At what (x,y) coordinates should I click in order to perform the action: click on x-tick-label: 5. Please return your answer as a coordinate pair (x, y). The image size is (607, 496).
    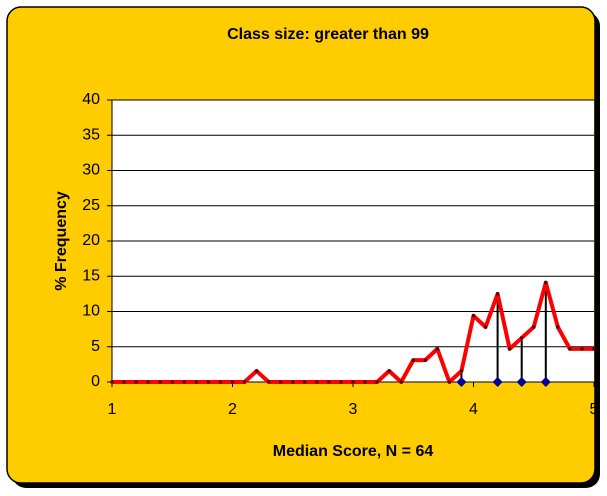
    Looking at the image, I should click on (594, 409).